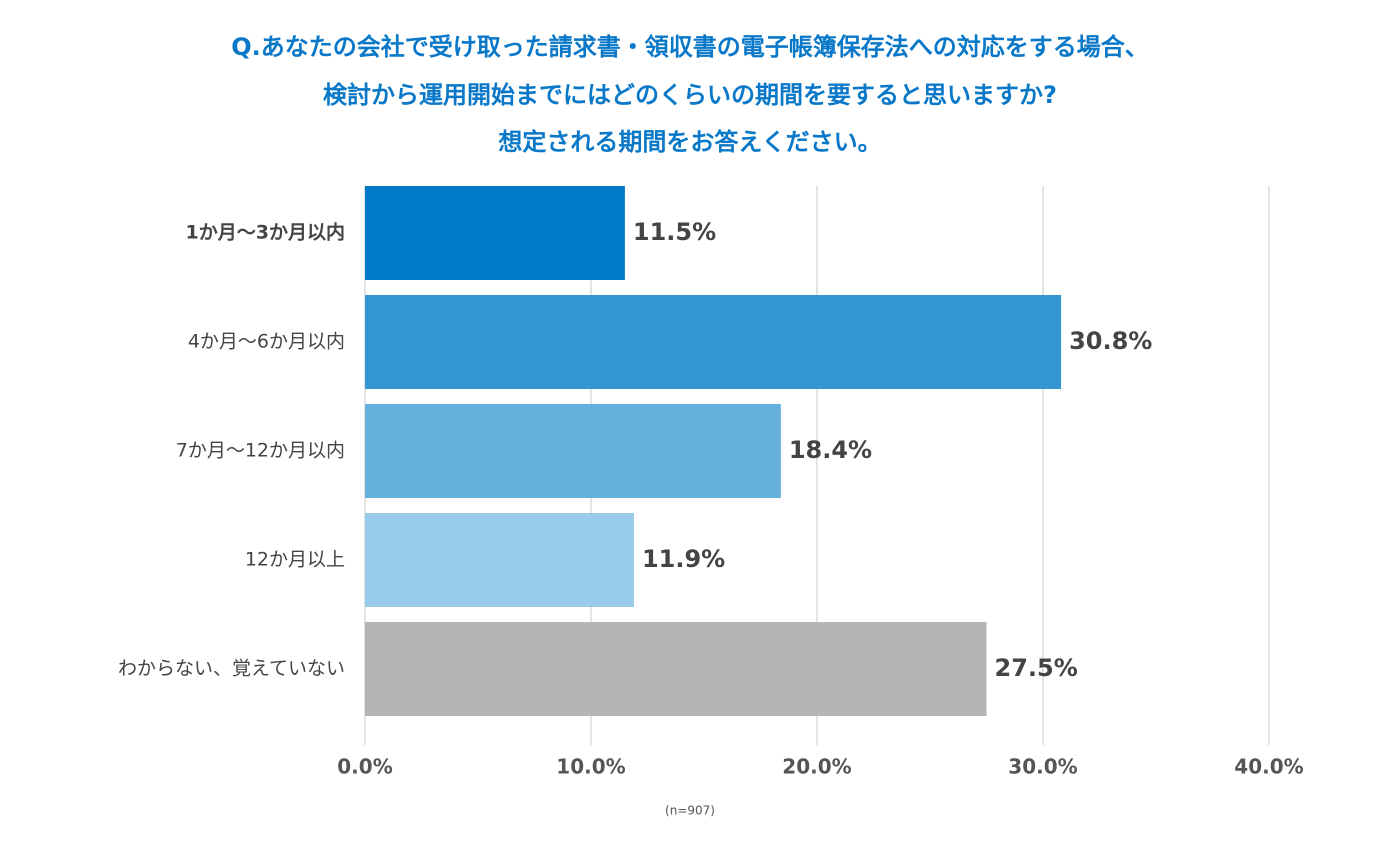 Image resolution: width=1380 pixels, height=848 pixels. Describe the element at coordinates (590, 767) in the screenshot. I see `x-tick-label: 10.0%` at that location.